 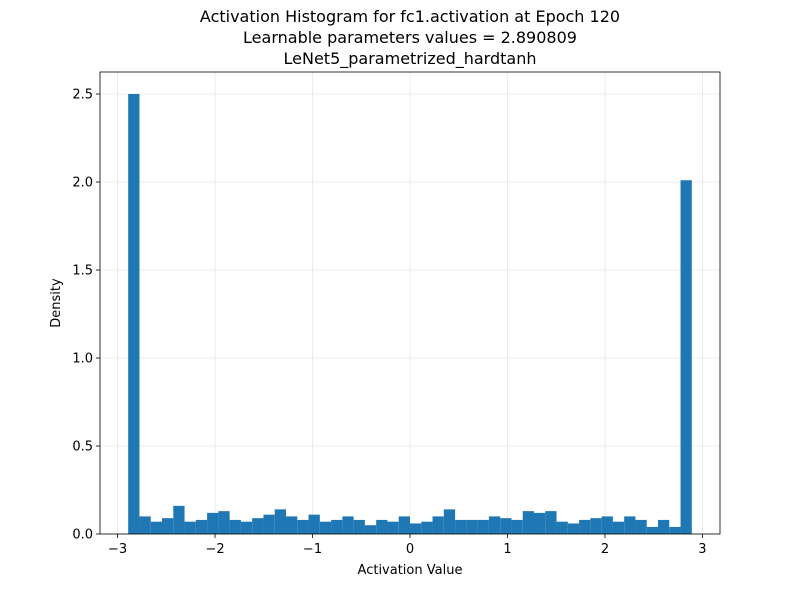 I want to click on y-tick-label-0: 0.0, so click(x=82, y=535).